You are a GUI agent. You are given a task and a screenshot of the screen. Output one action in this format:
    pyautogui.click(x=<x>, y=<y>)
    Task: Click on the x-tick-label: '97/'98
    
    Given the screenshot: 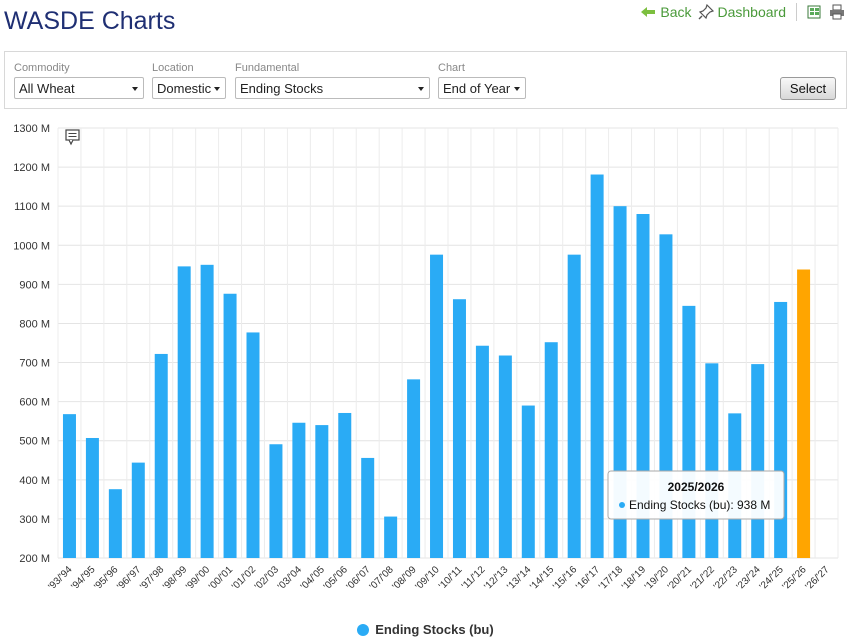 What is the action you would take?
    pyautogui.click(x=152, y=578)
    